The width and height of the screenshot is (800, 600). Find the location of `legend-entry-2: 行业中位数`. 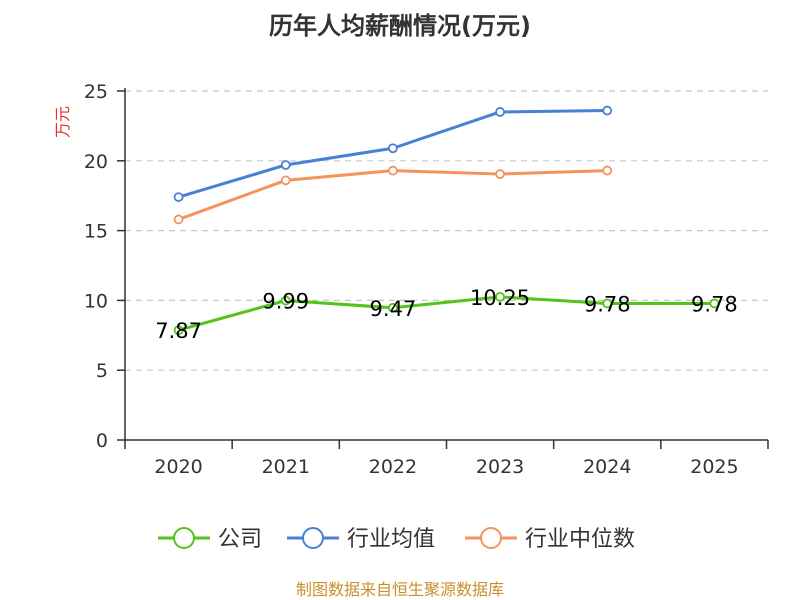

legend-entry-2: 行业中位数 is located at coordinates (550, 539).